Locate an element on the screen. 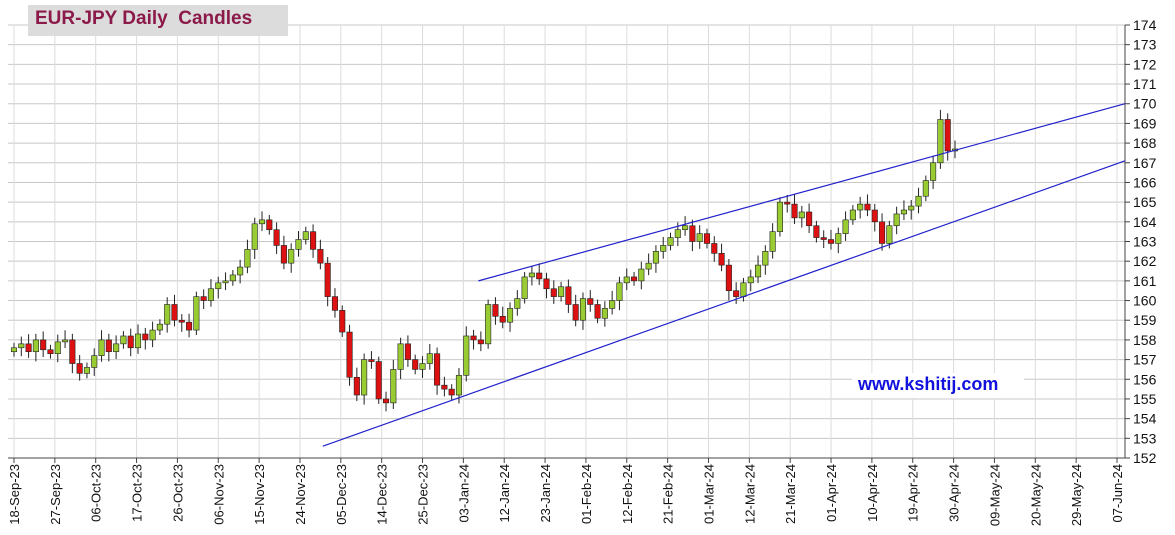 This screenshot has width=1175, height=535. y-tick-label: 163 is located at coordinates (1145, 242).